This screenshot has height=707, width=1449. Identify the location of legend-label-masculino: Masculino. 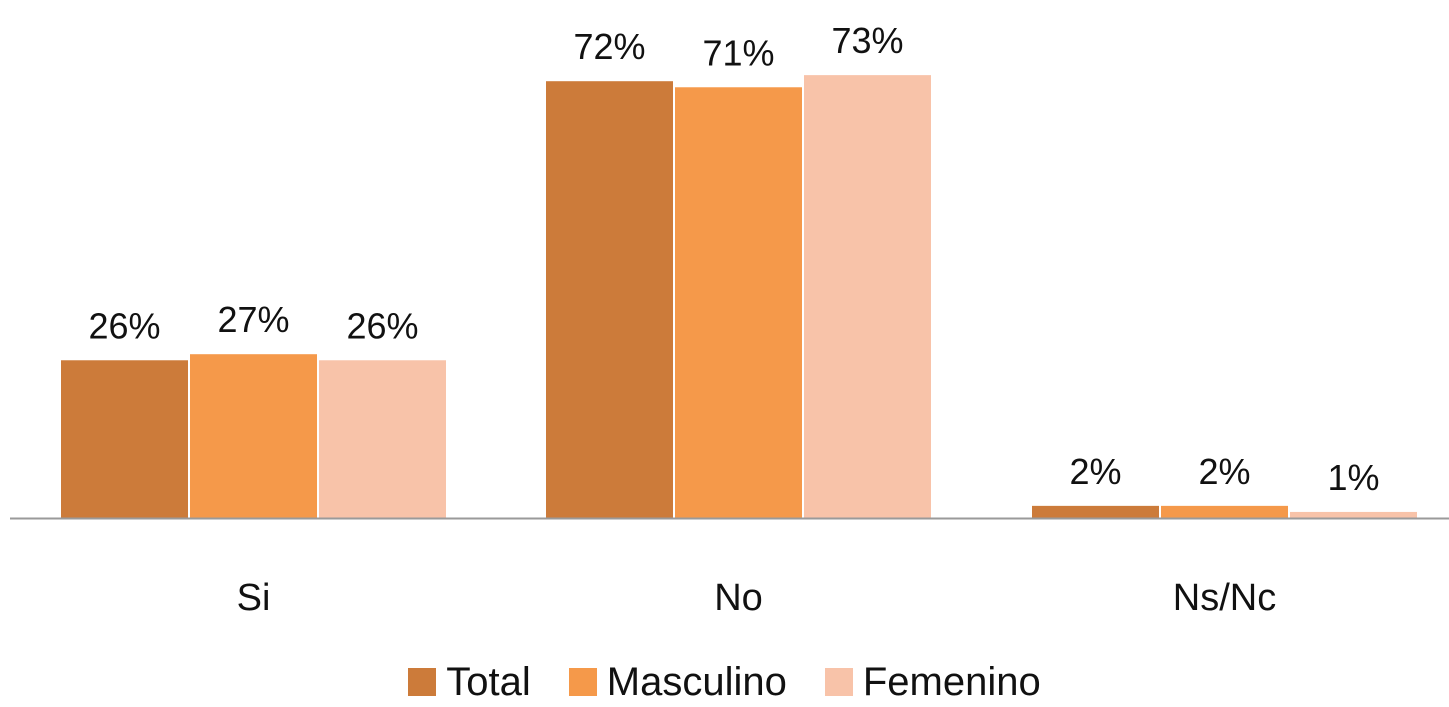
(696, 682).